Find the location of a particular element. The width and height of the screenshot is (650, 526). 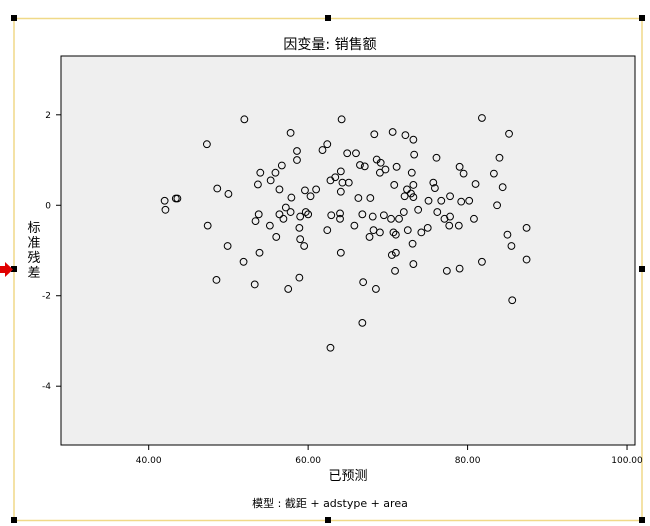

chart-title: 因变量: 销售额 is located at coordinates (329, 45).